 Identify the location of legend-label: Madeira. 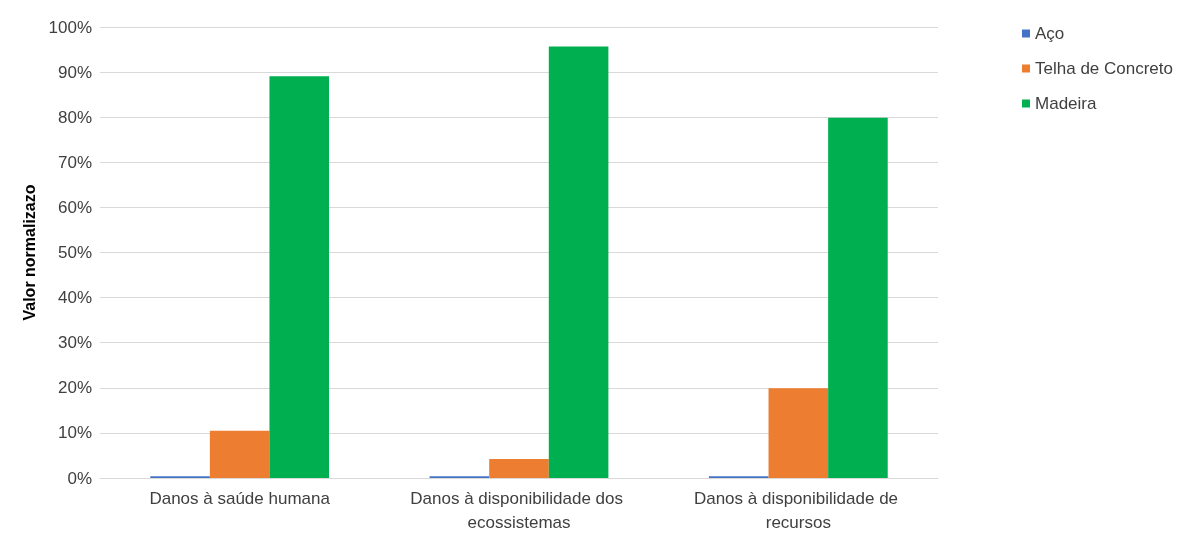
(1066, 103).